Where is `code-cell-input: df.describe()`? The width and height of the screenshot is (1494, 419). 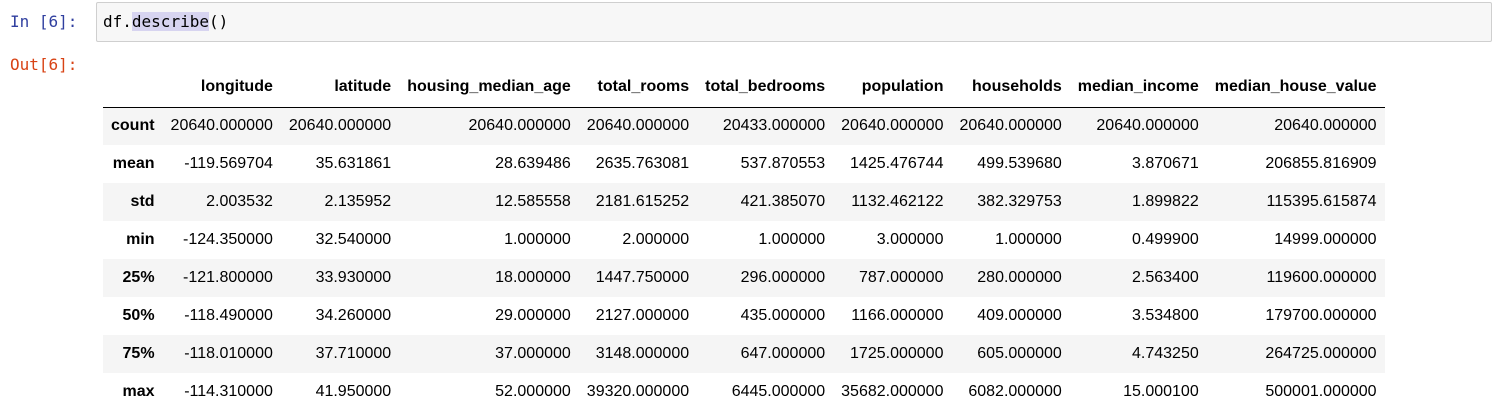
code-cell-input: df.describe() is located at coordinates (794, 22).